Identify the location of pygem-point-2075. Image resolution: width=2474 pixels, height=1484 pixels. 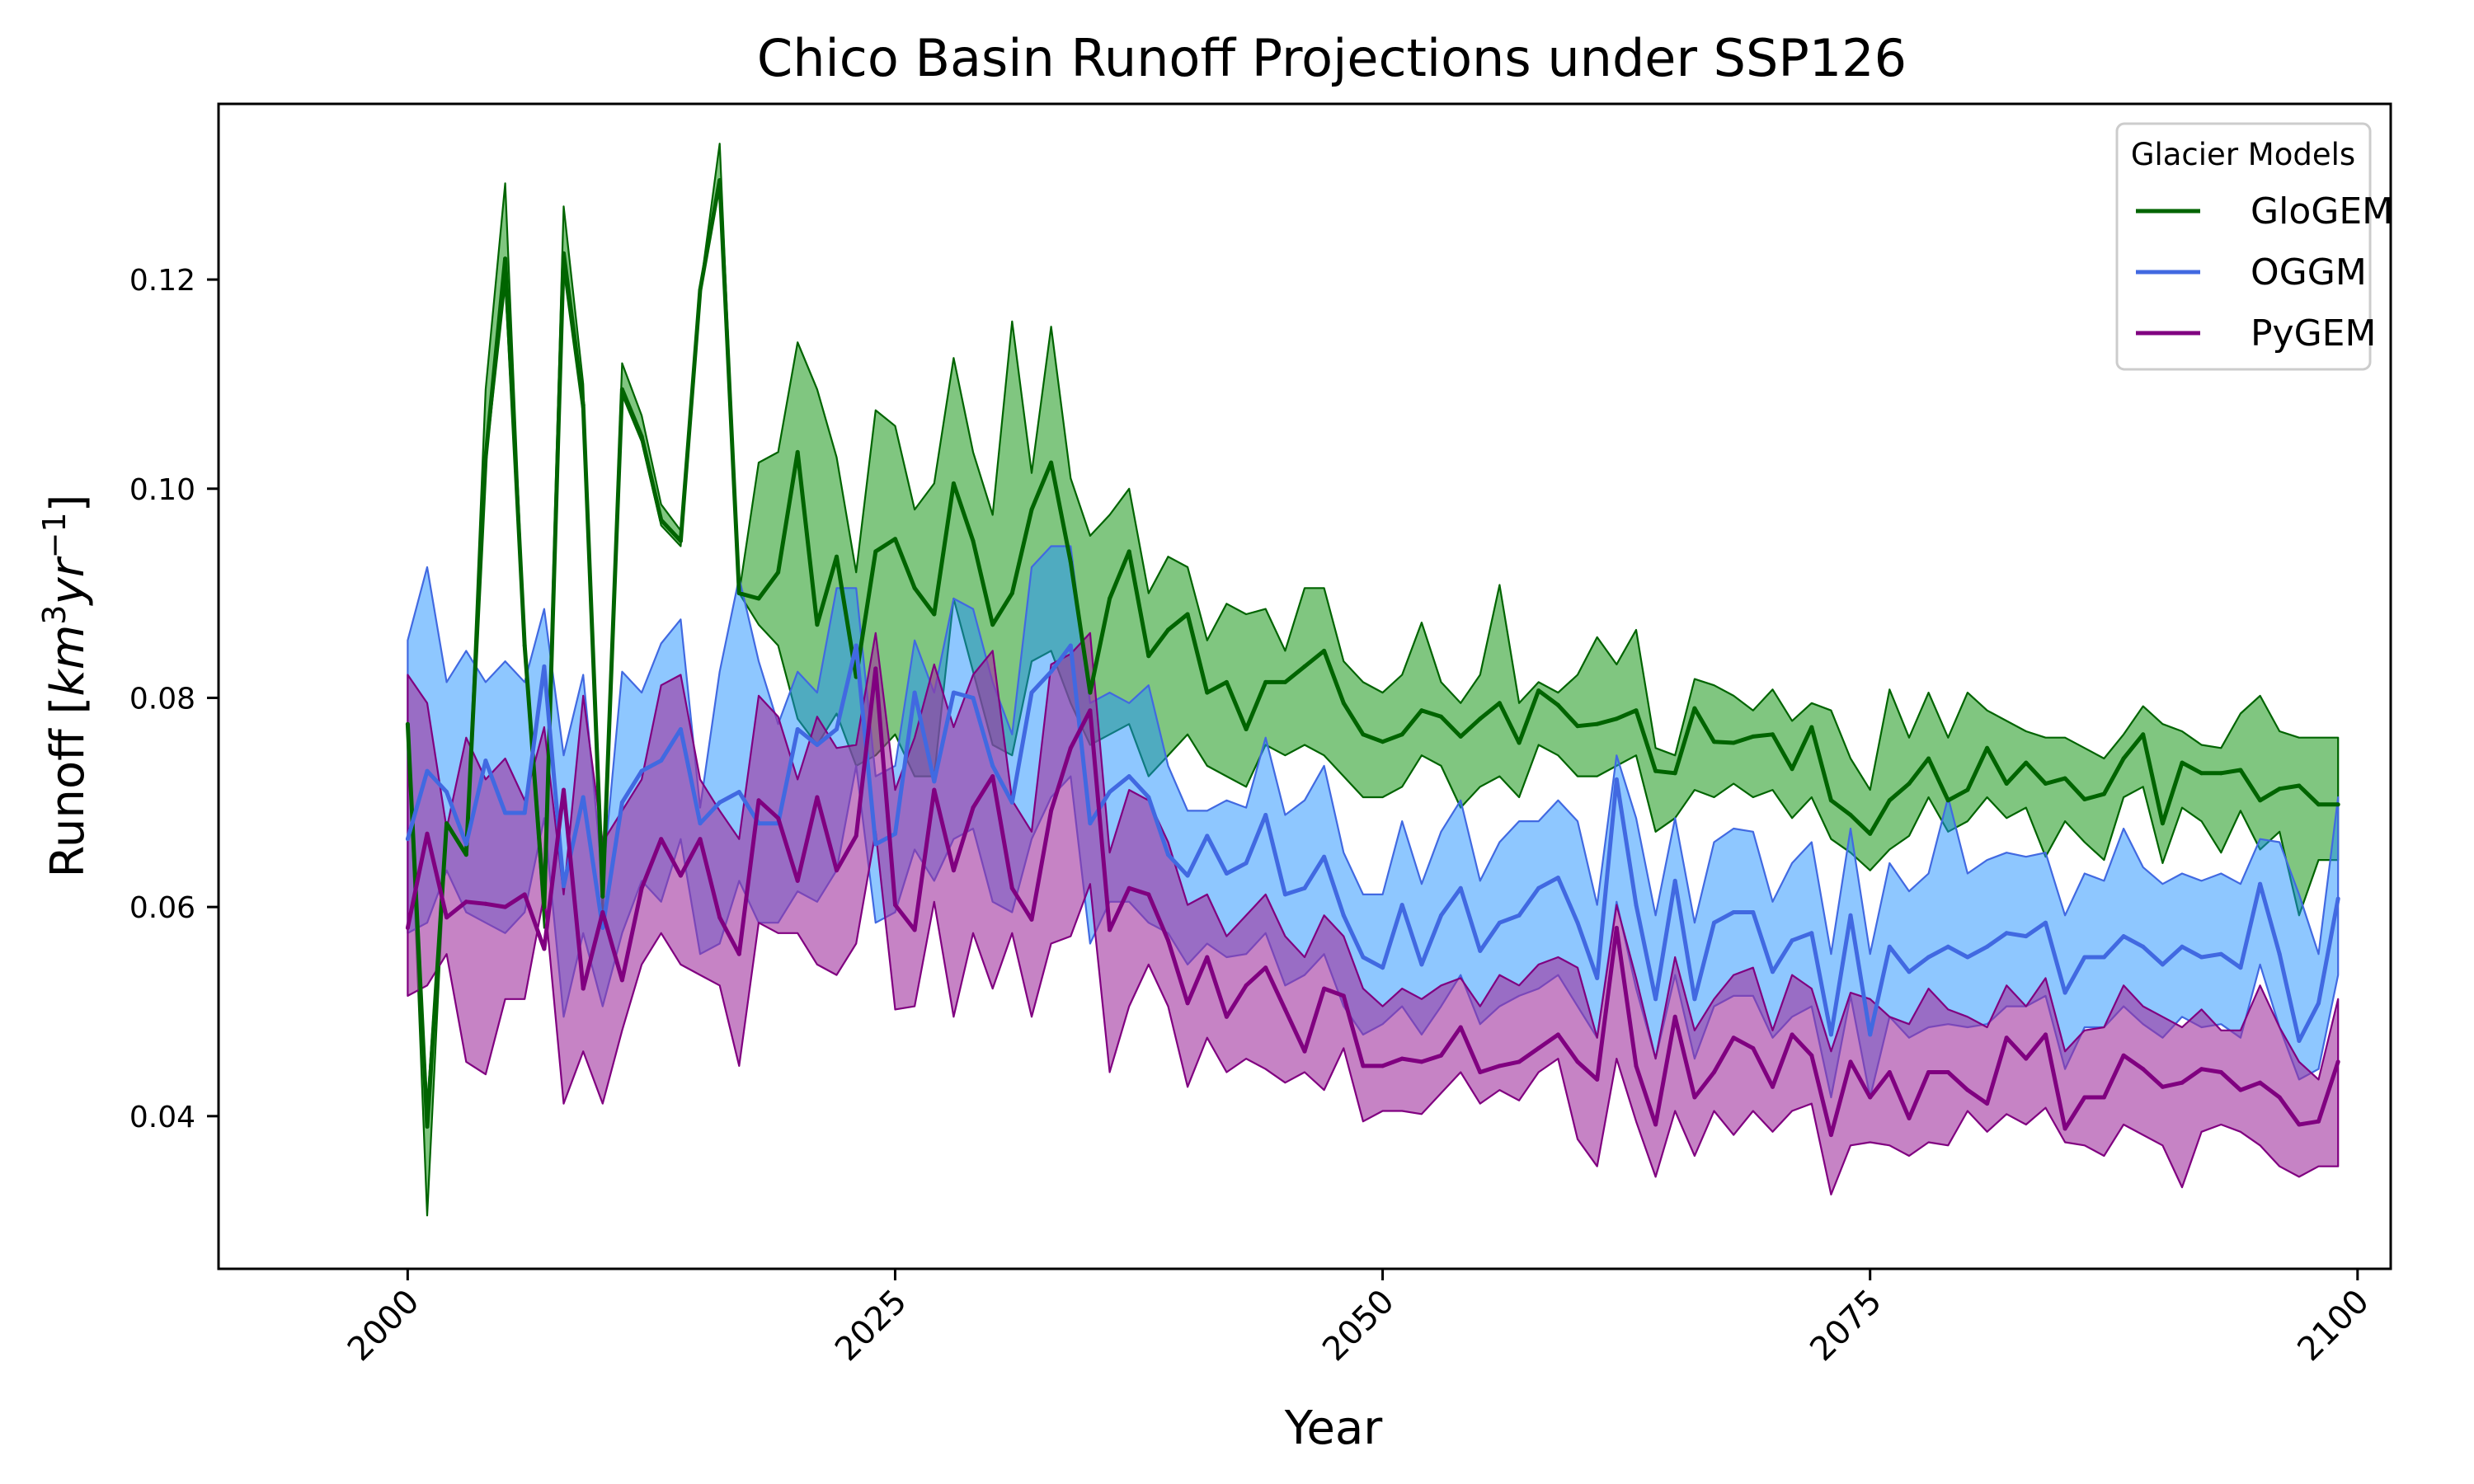
(1870, 1097).